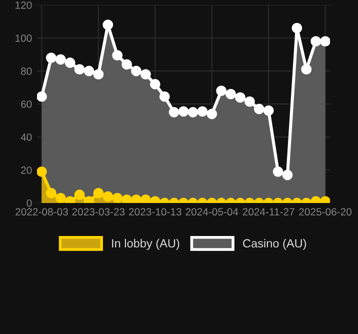 The image size is (358, 334). I want to click on x-tick-label: 2023-03-23, so click(98, 212).